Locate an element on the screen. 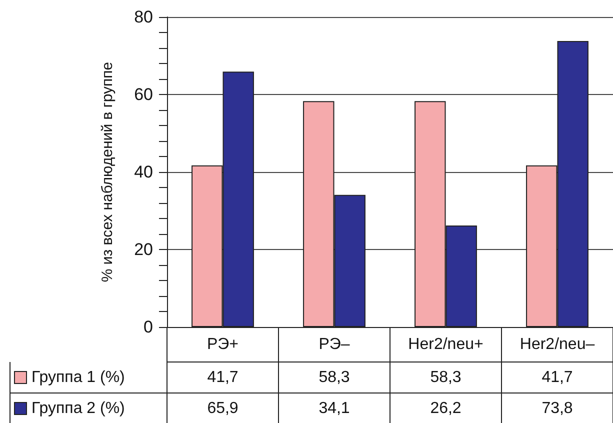 This screenshot has width=613, height=423. y-tick-label: 20 is located at coordinates (143, 249).